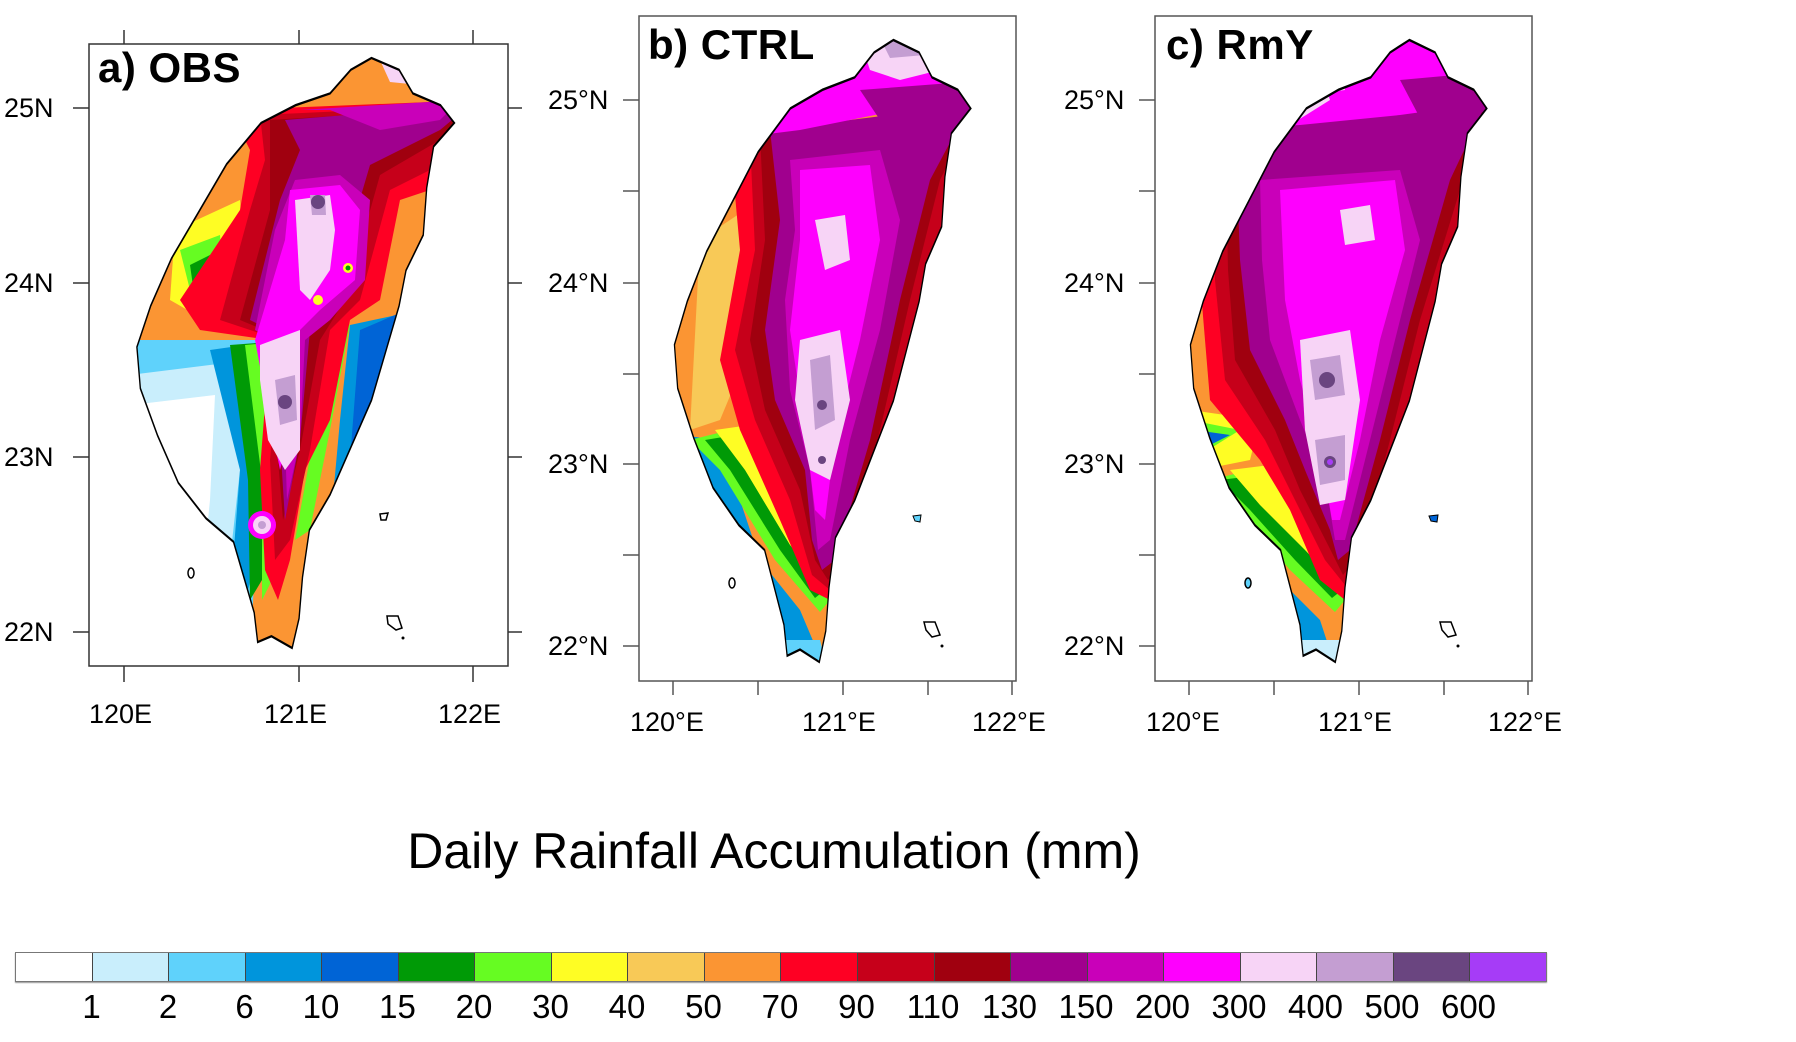  Describe the element at coordinates (91, 1006) in the screenshot. I see `colorbar-tick-label: 1` at that location.